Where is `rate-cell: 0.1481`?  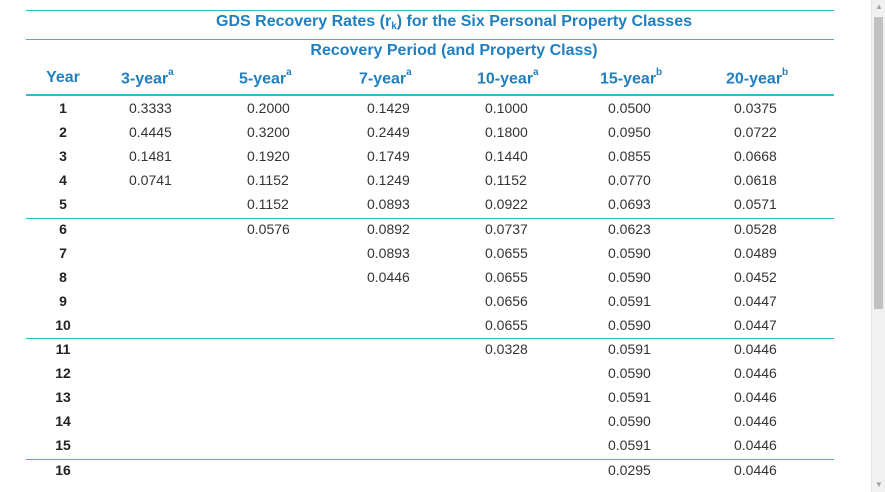 rate-cell: 0.1481 is located at coordinates (150, 156).